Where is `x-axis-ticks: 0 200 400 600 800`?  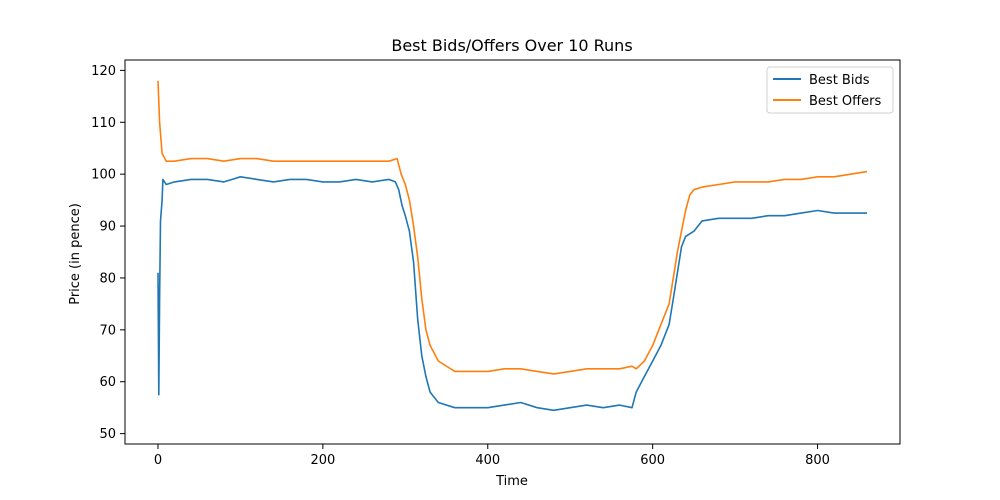
x-axis-ticks: 0 200 400 600 800 is located at coordinates (492, 456).